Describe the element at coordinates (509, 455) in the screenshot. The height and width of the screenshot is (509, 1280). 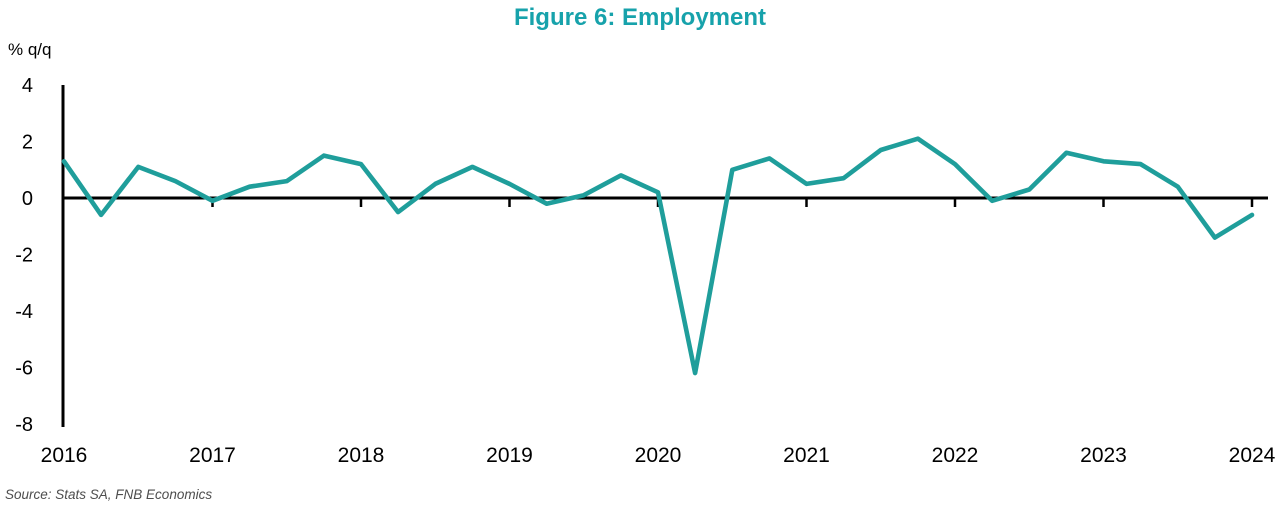
I see `x-axis-label-2019: 2019` at that location.